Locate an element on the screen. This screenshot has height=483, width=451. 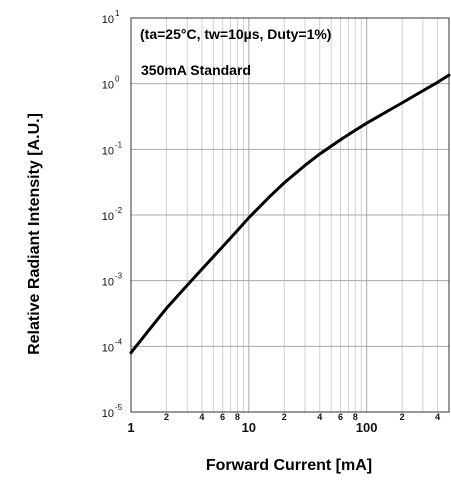
y-tick-label: 10⁻⁵ is located at coordinates (112, 411).